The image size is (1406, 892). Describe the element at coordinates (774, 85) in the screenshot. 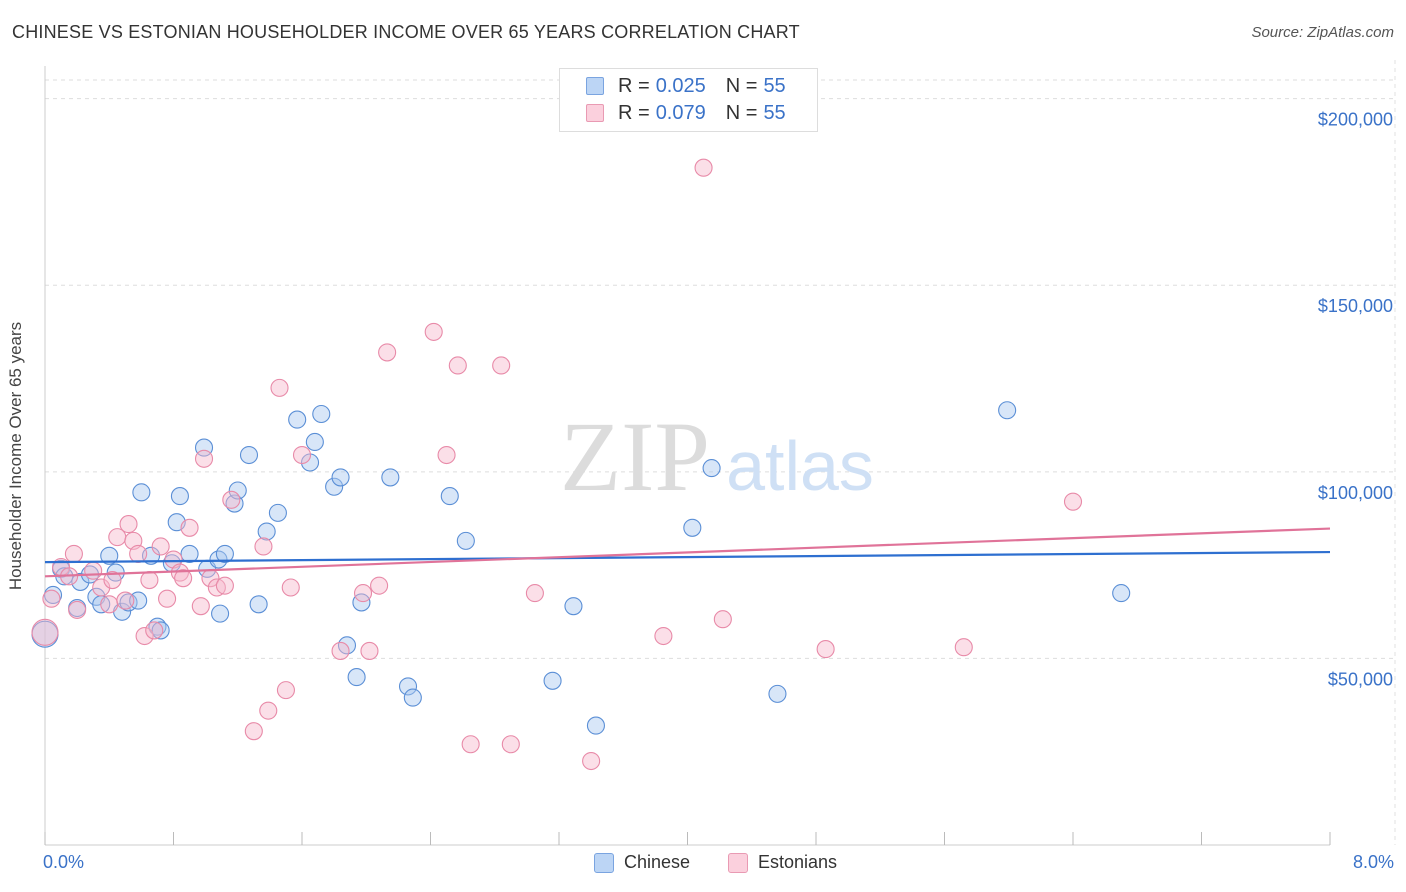

I see `legend-n-value: 55` at that location.